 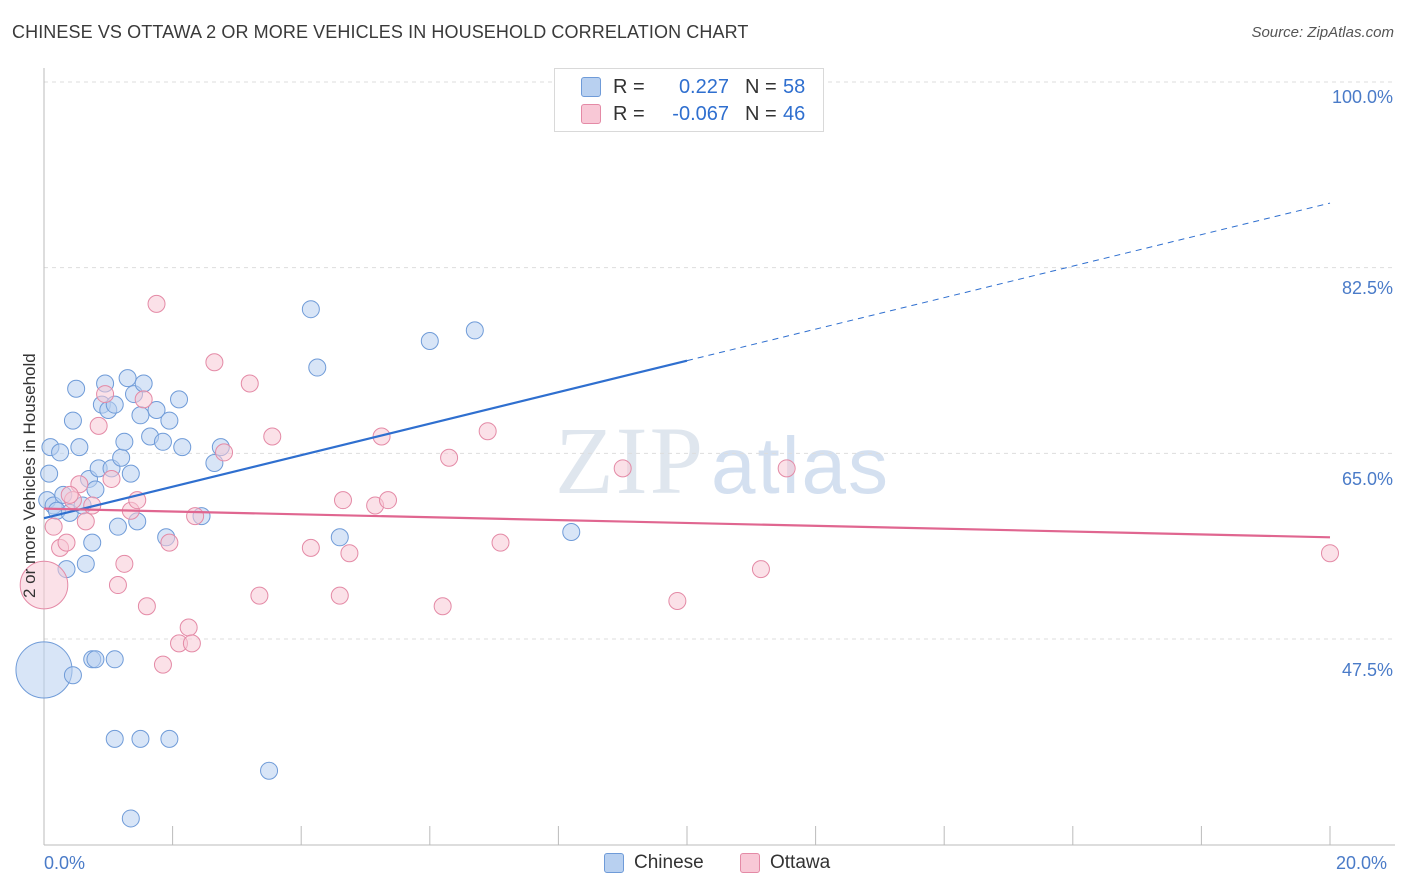 I want to click on watermark: ZIPatlas, so click(x=722, y=460).